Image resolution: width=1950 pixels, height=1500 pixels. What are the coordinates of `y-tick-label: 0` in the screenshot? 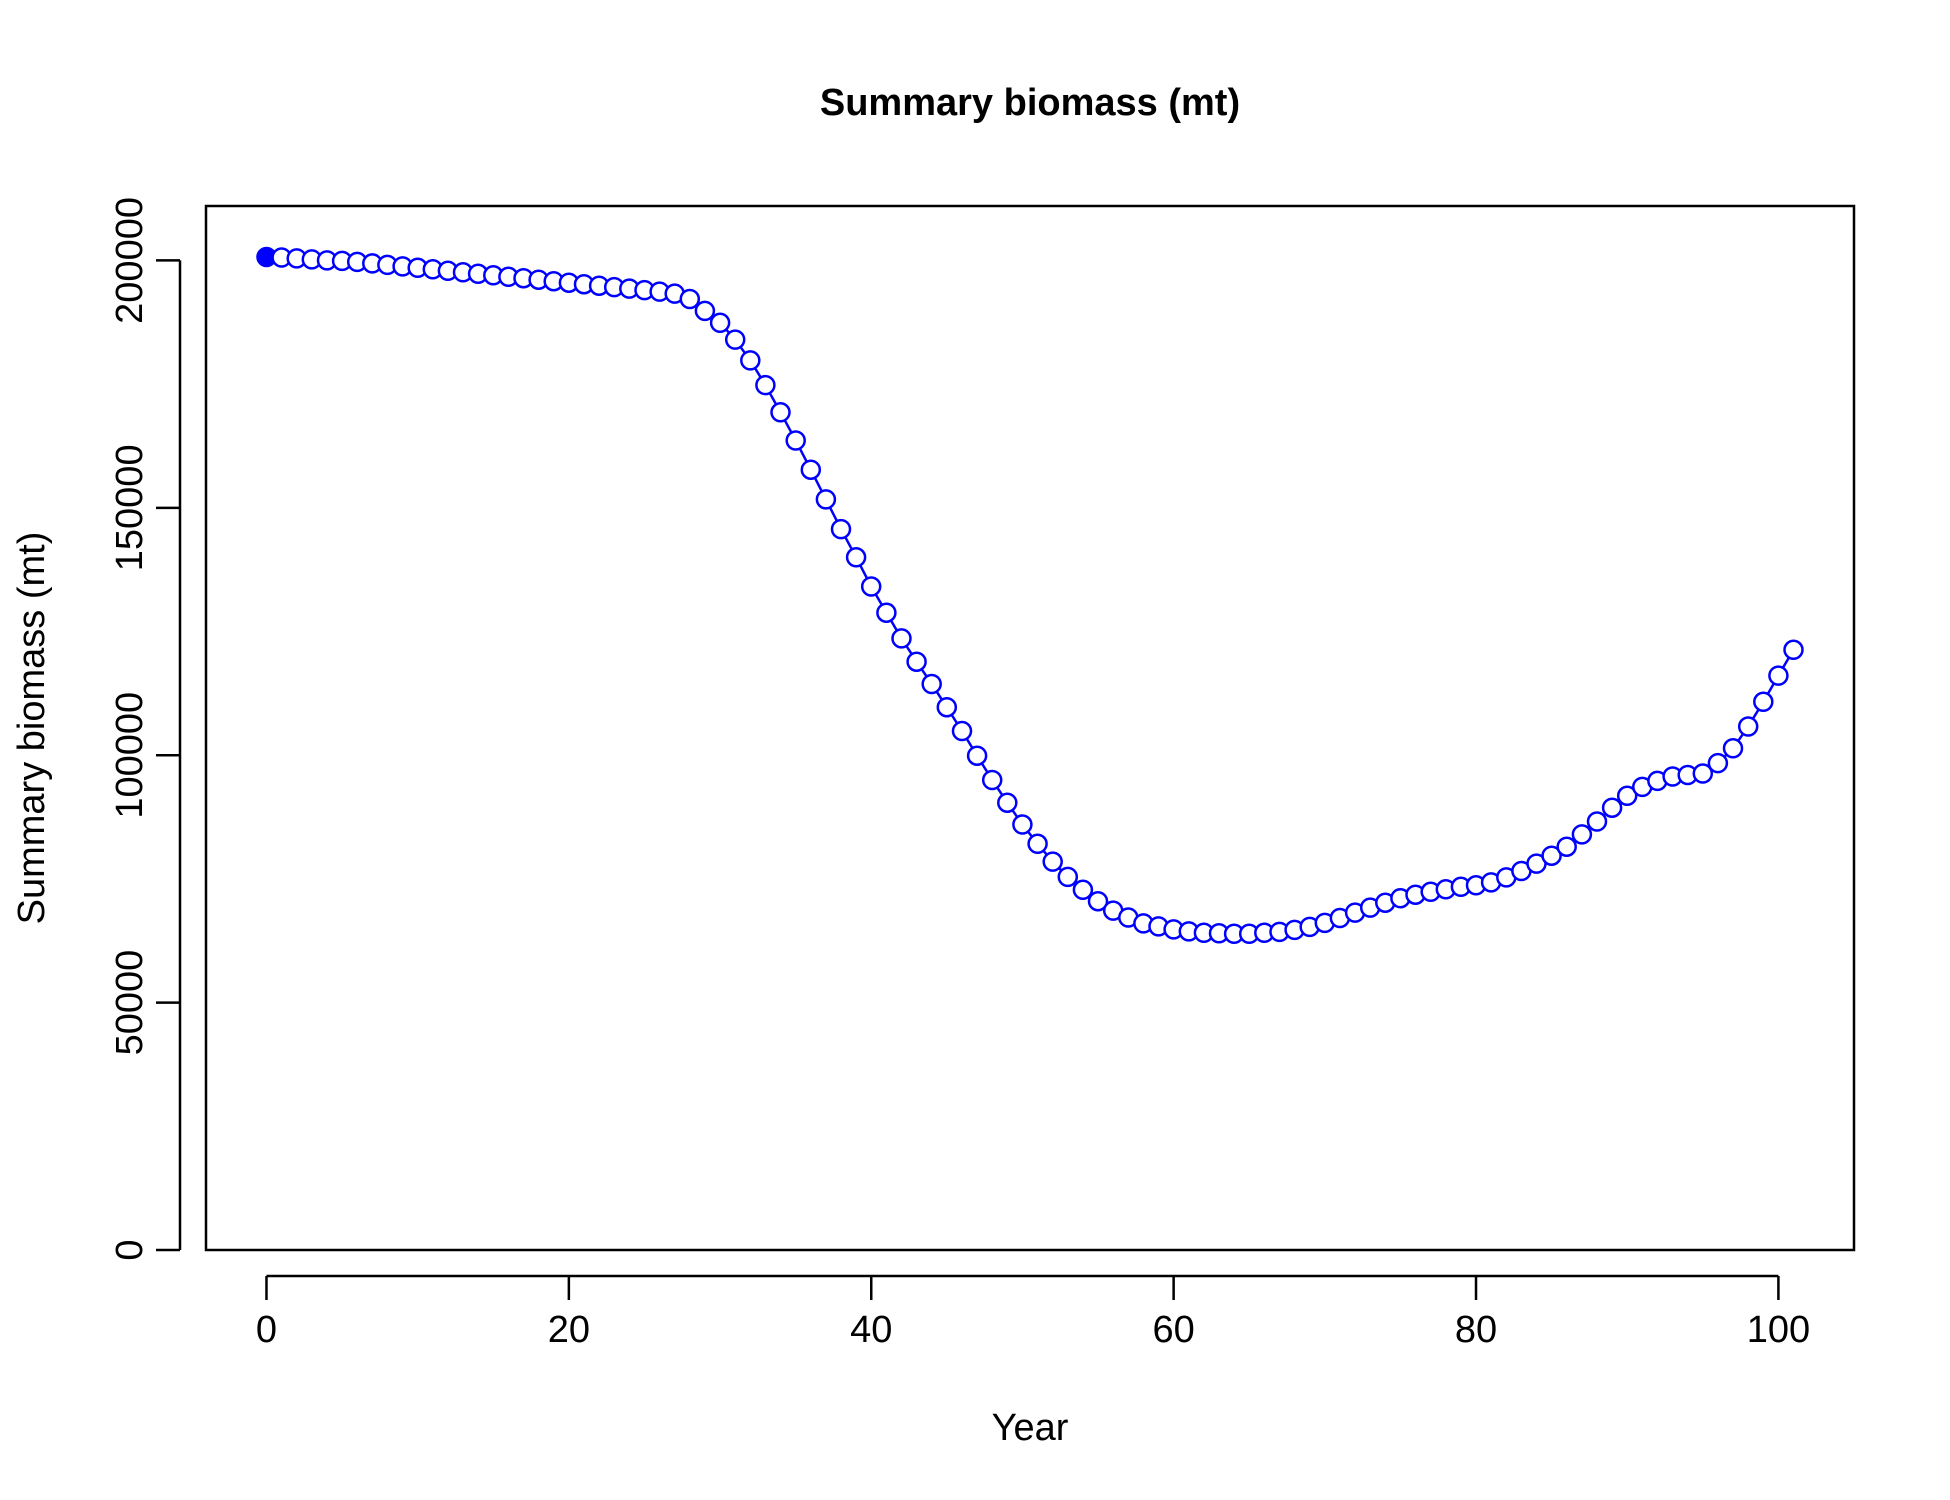 It's located at (130, 1249).